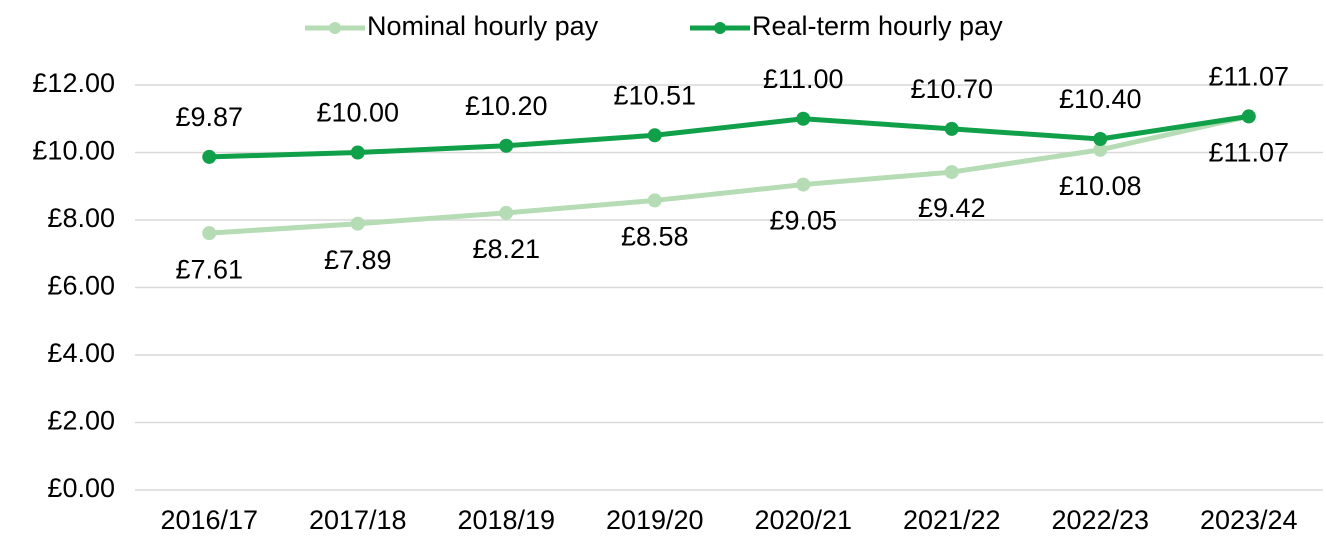 Image resolution: width=1326 pixels, height=542 pixels. I want to click on x-tick-label: 2019/20, so click(655, 520).